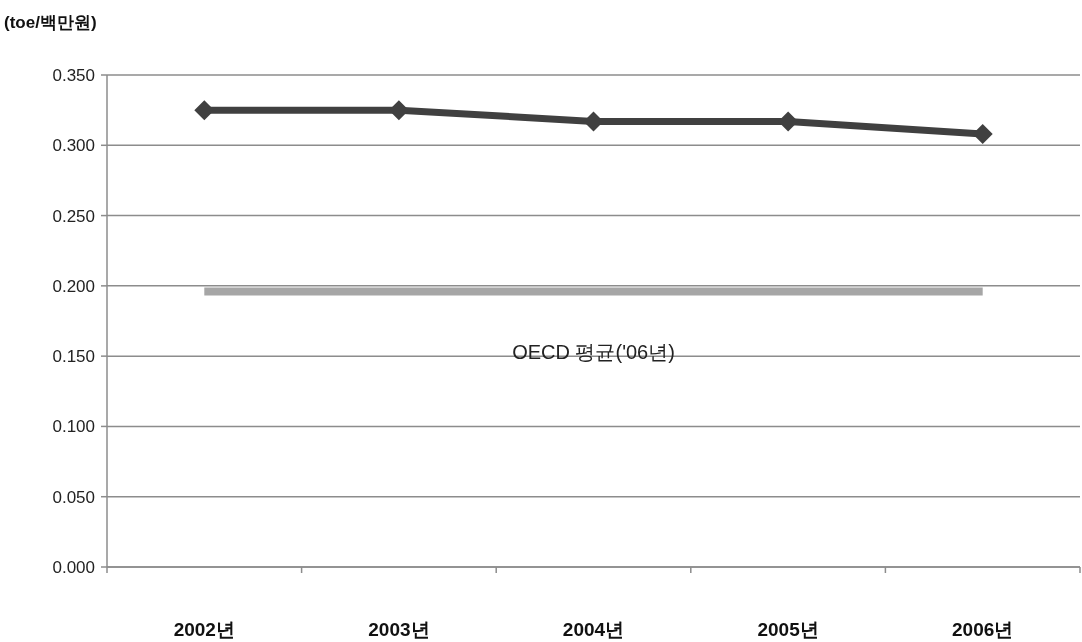  What do you see at coordinates (204, 629) in the screenshot?
I see `x-tick-label: 2002년` at bounding box center [204, 629].